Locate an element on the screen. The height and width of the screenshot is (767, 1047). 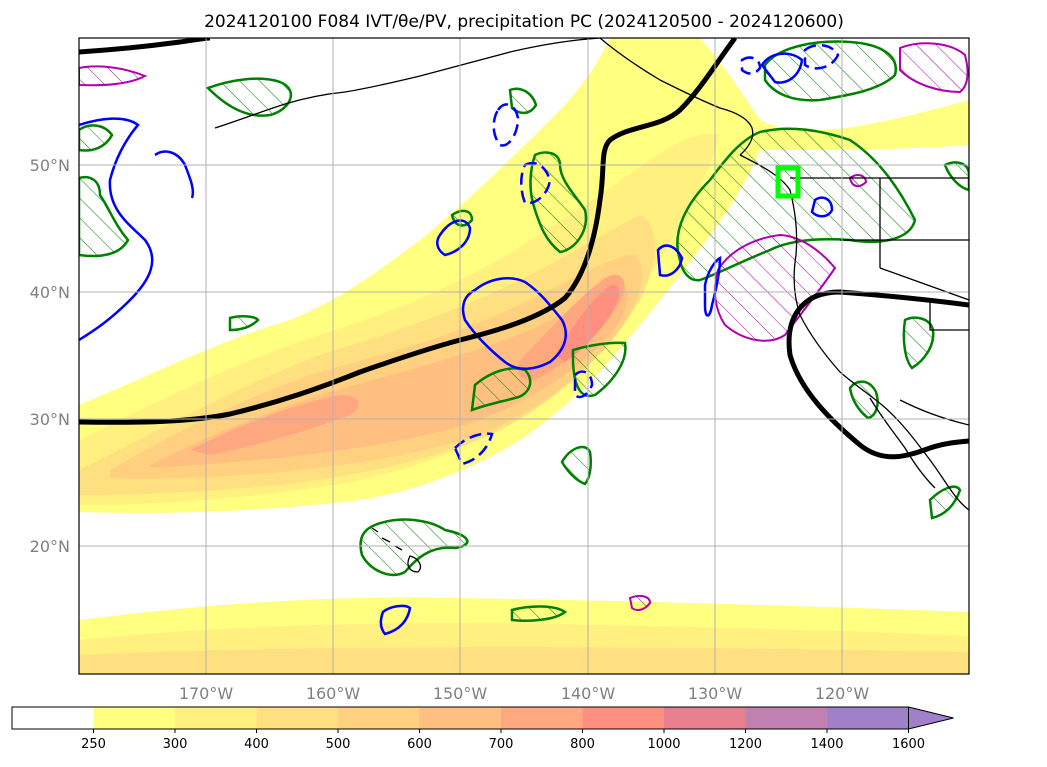
green-area-westedge is located at coordinates (104, 217).